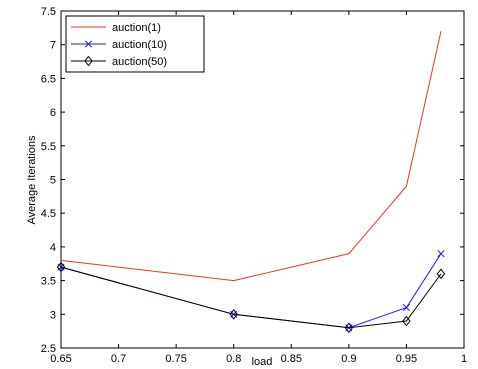  What do you see at coordinates (53, 113) in the screenshot?
I see `y-tick-label: 6` at bounding box center [53, 113].